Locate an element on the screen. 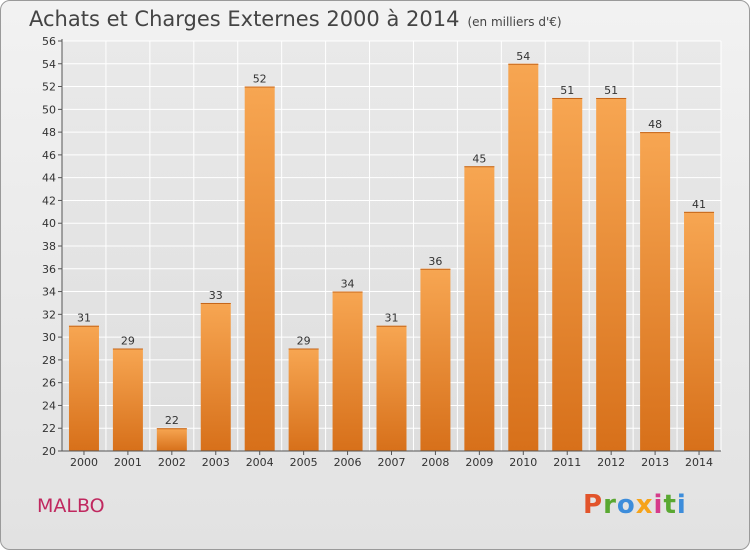  y-tick-label: 52 is located at coordinates (49, 87).